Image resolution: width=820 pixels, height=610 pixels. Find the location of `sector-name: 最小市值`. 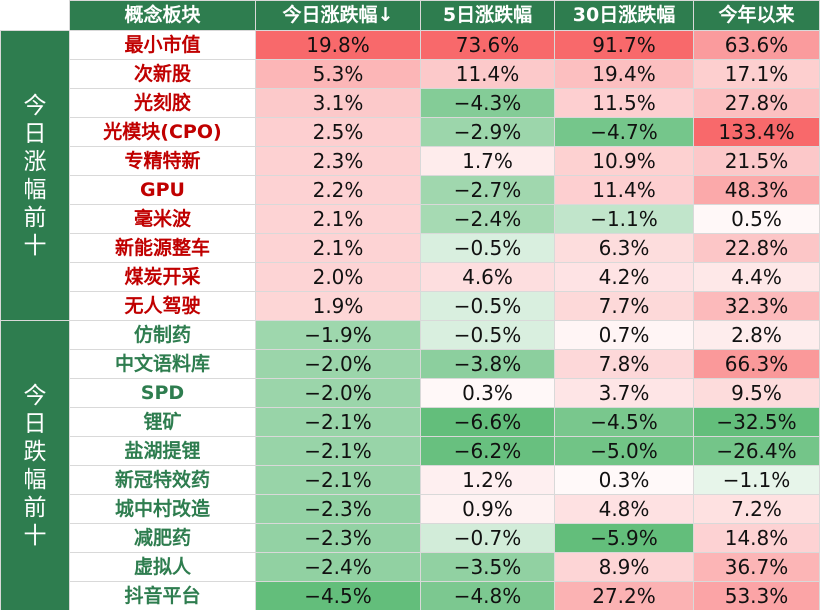

sector-name: 最小市值 is located at coordinates (162, 45).